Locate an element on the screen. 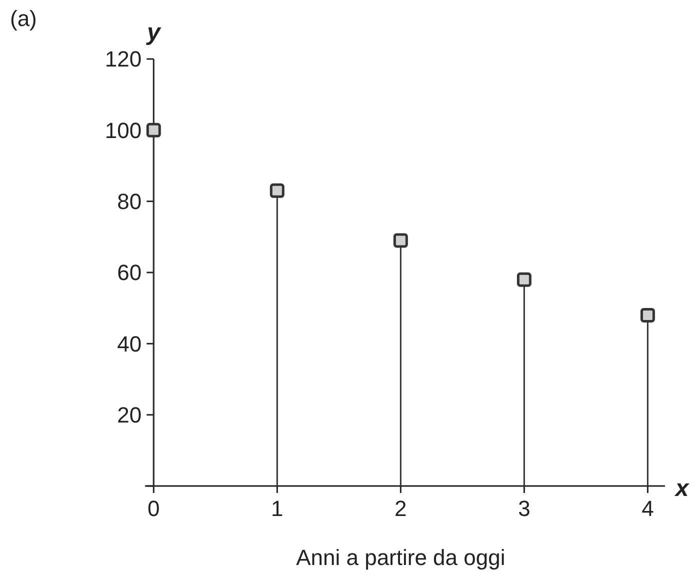 The width and height of the screenshot is (693, 576). y-axis-title: y is located at coordinates (154, 32).